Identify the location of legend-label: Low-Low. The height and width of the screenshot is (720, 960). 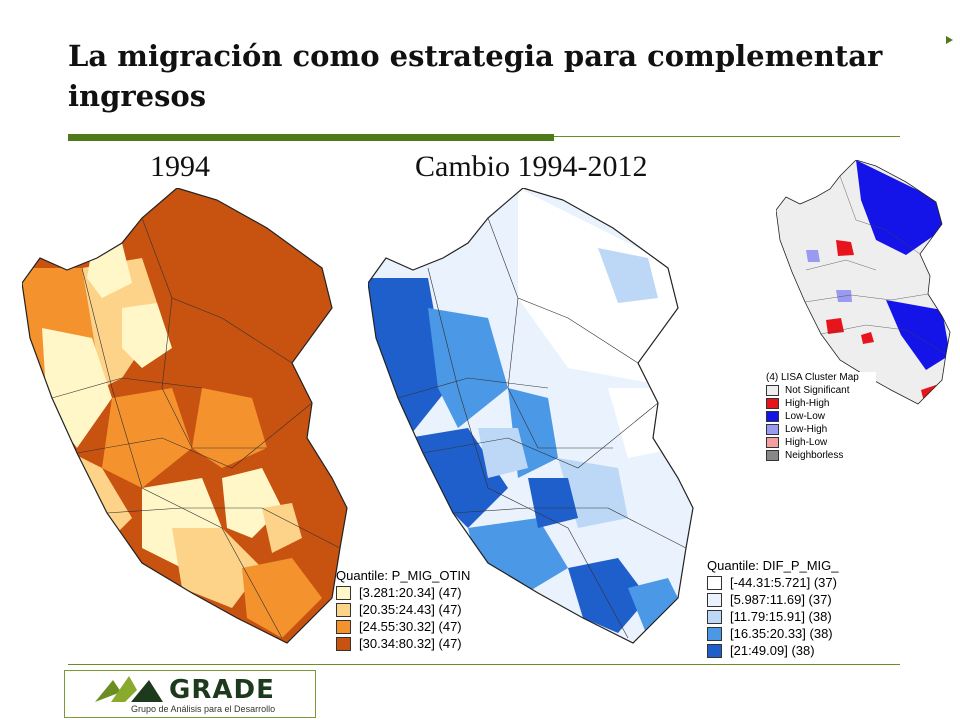
(805, 416).